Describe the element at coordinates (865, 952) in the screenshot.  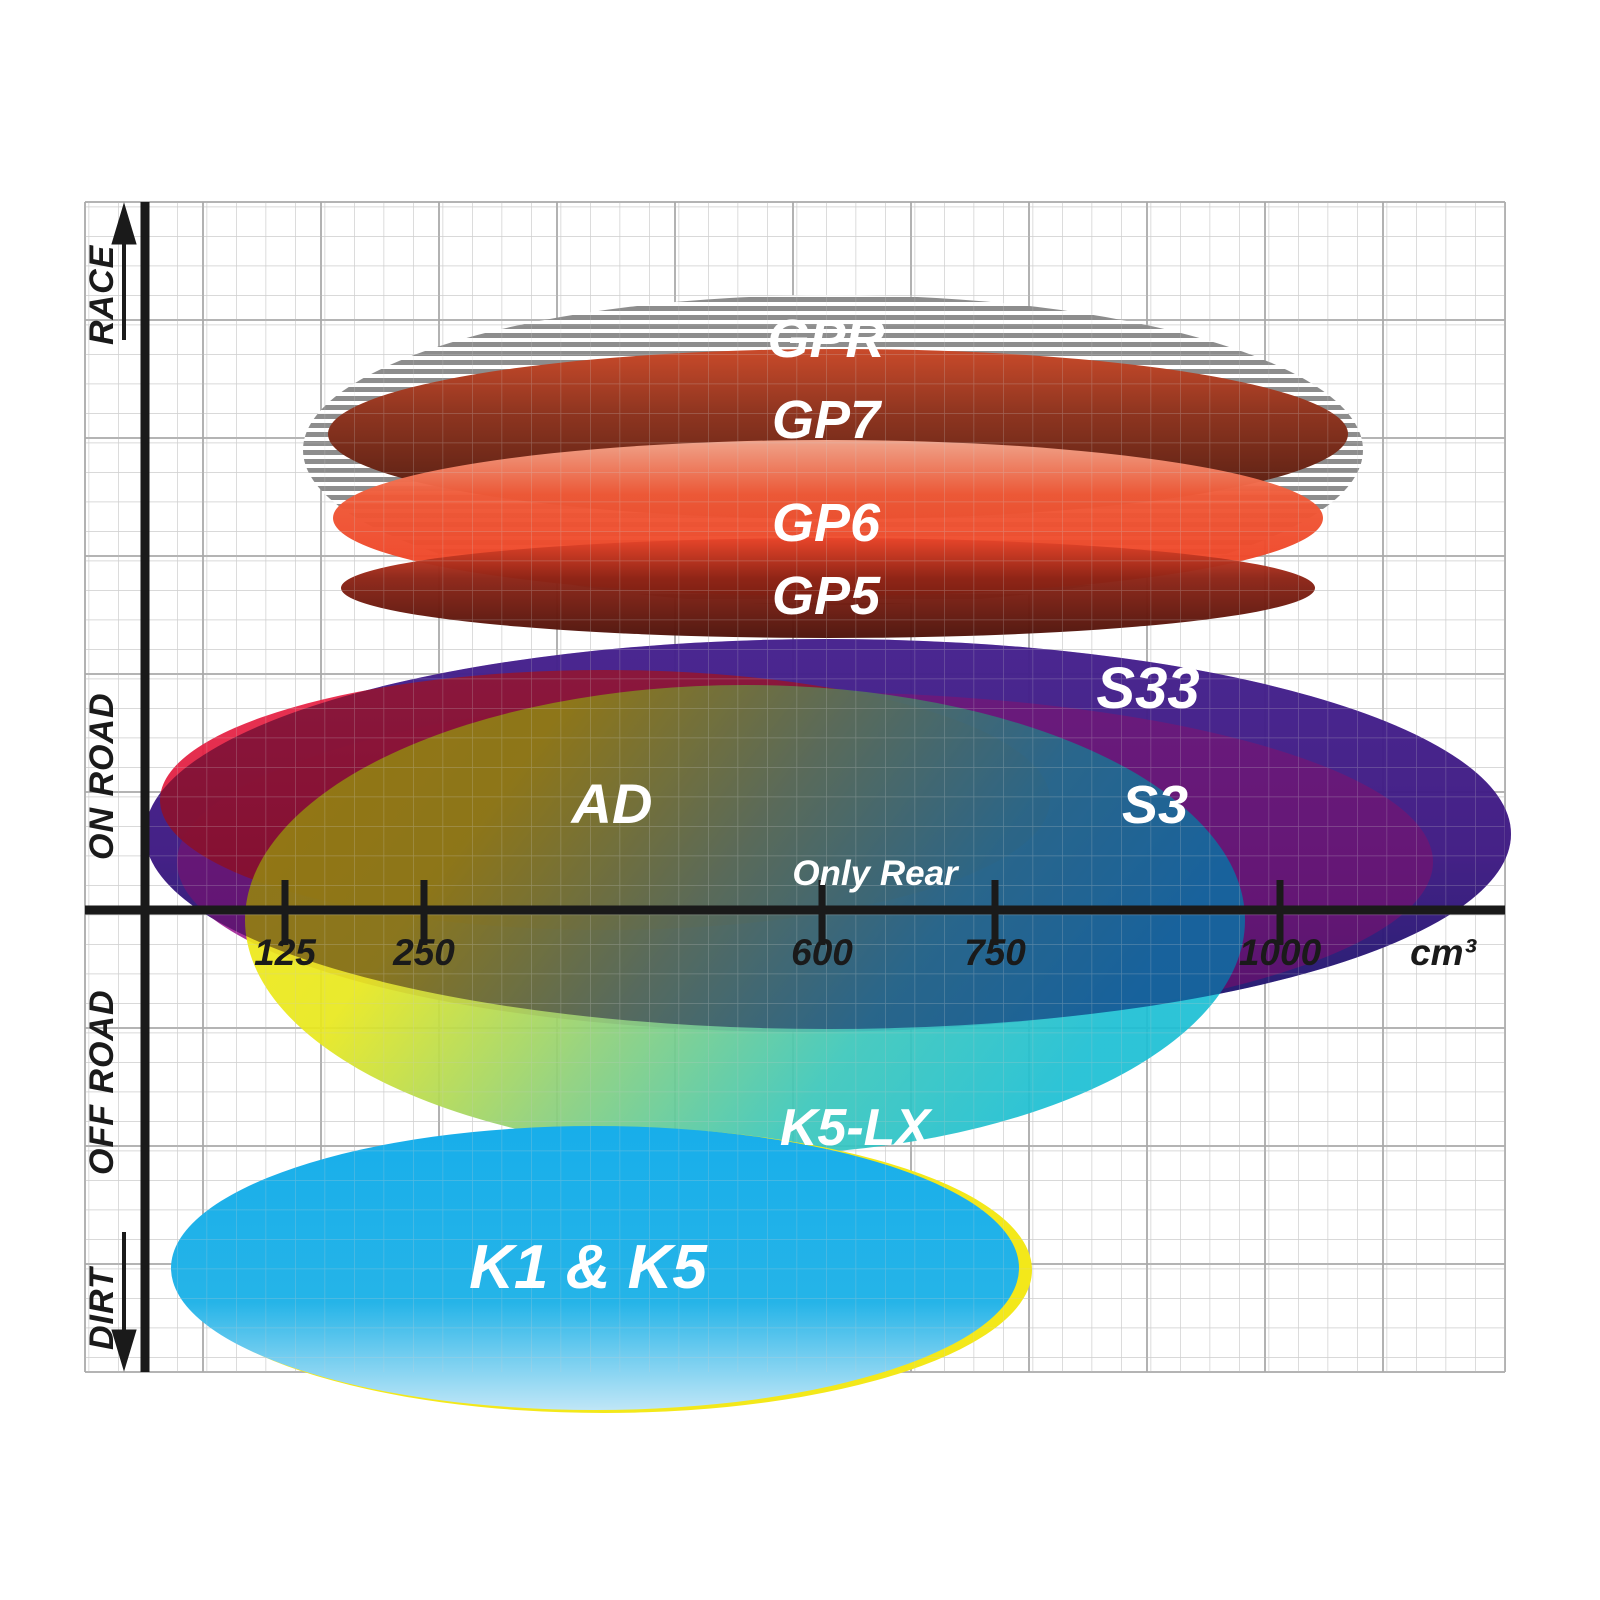
I see `x-tick-labels: 125 250 600 750 1000 cm³` at that location.